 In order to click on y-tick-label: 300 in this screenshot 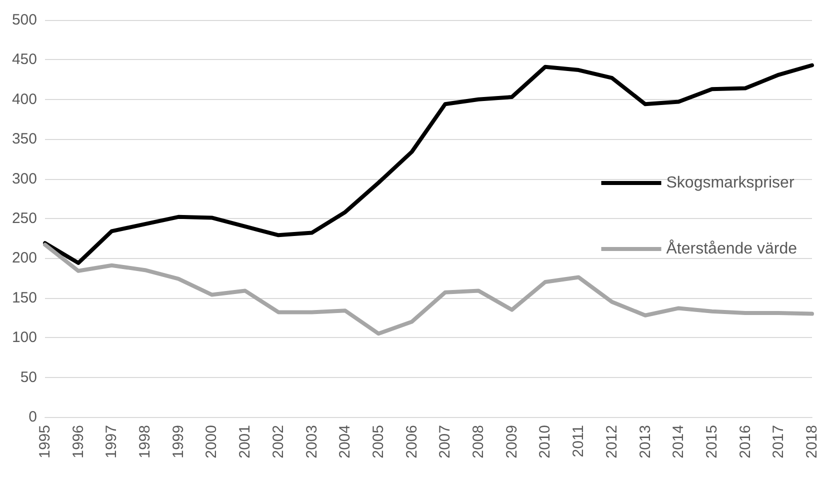, I will do `click(24, 179)`.